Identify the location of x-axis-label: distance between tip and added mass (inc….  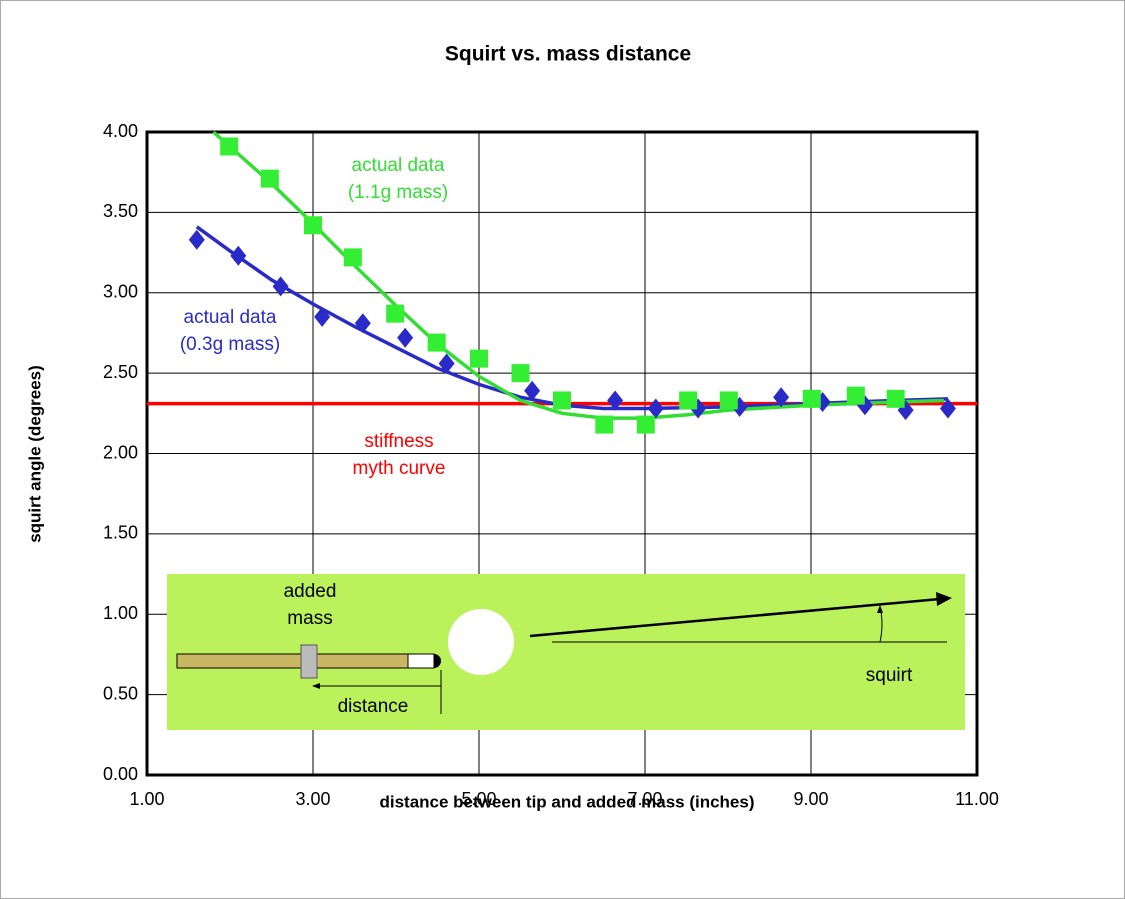
(566, 801).